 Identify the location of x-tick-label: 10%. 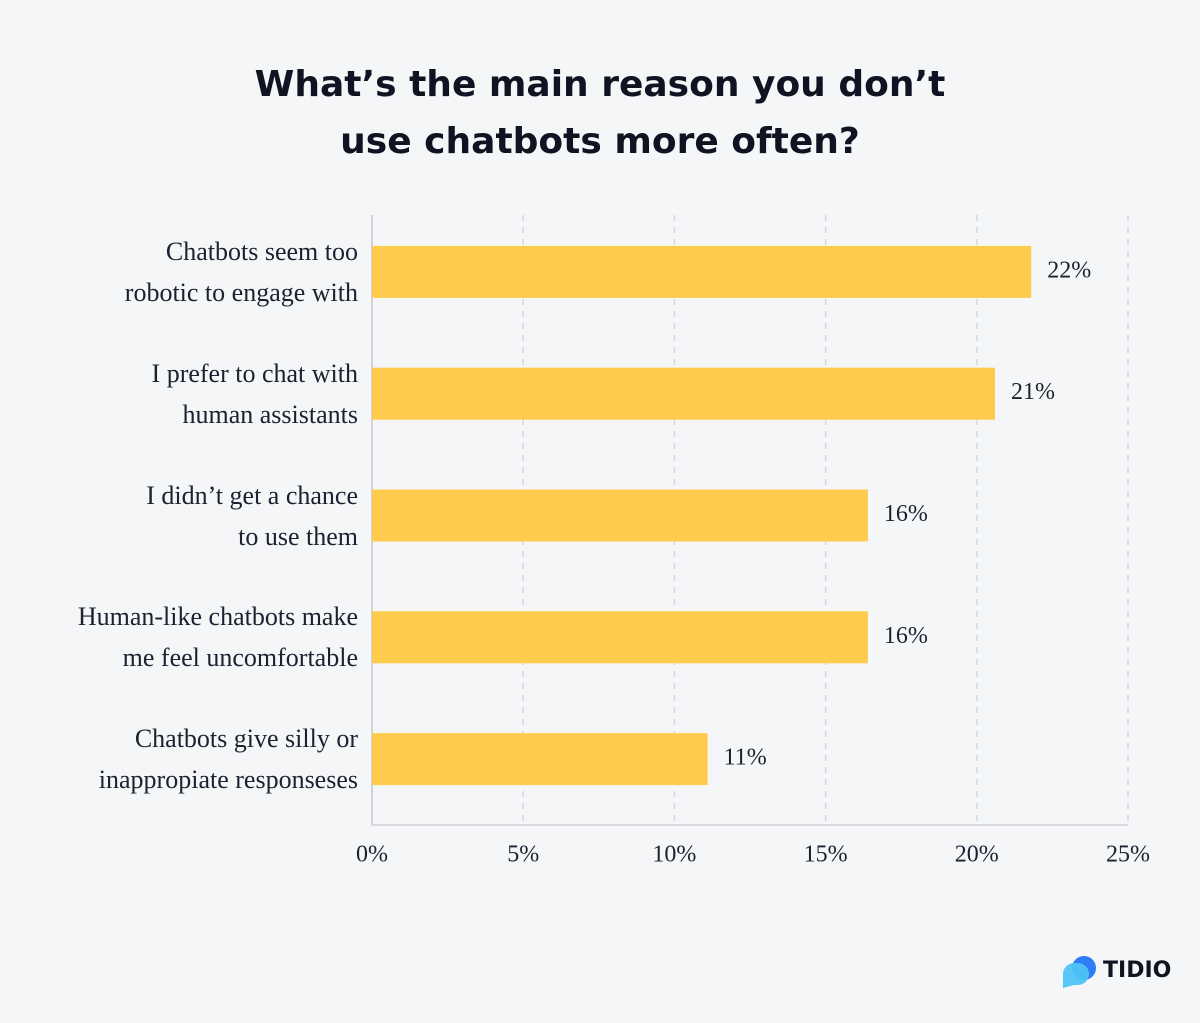
(674, 855).